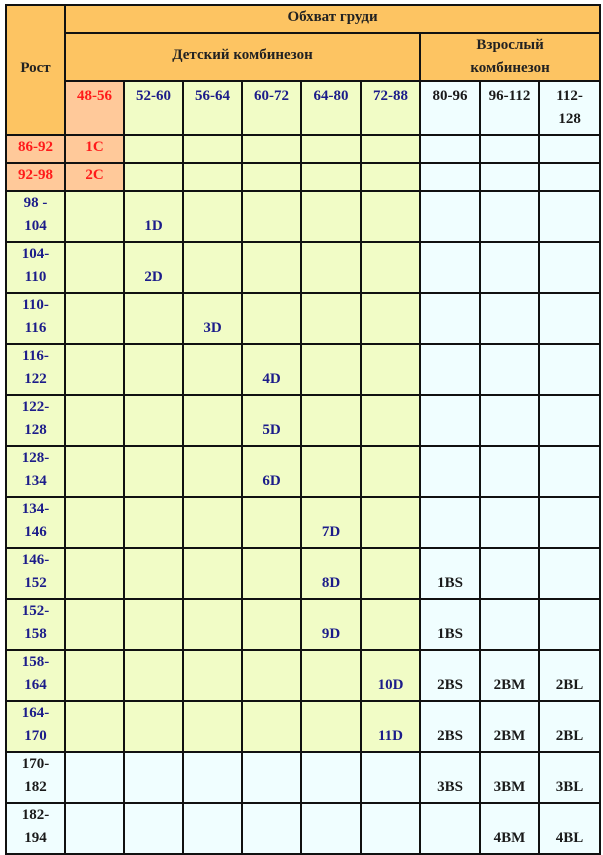 This screenshot has height=855, width=603. I want to click on size-cell: 10D, so click(390, 675).